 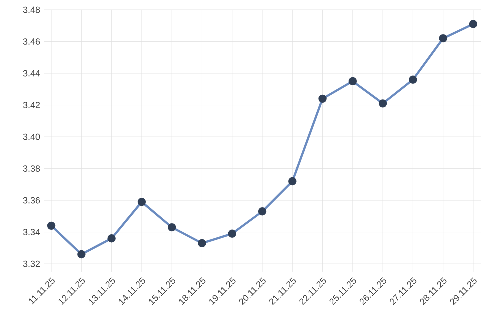 What do you see at coordinates (31, 169) in the screenshot?
I see `y-tick-label: 3.38` at bounding box center [31, 169].